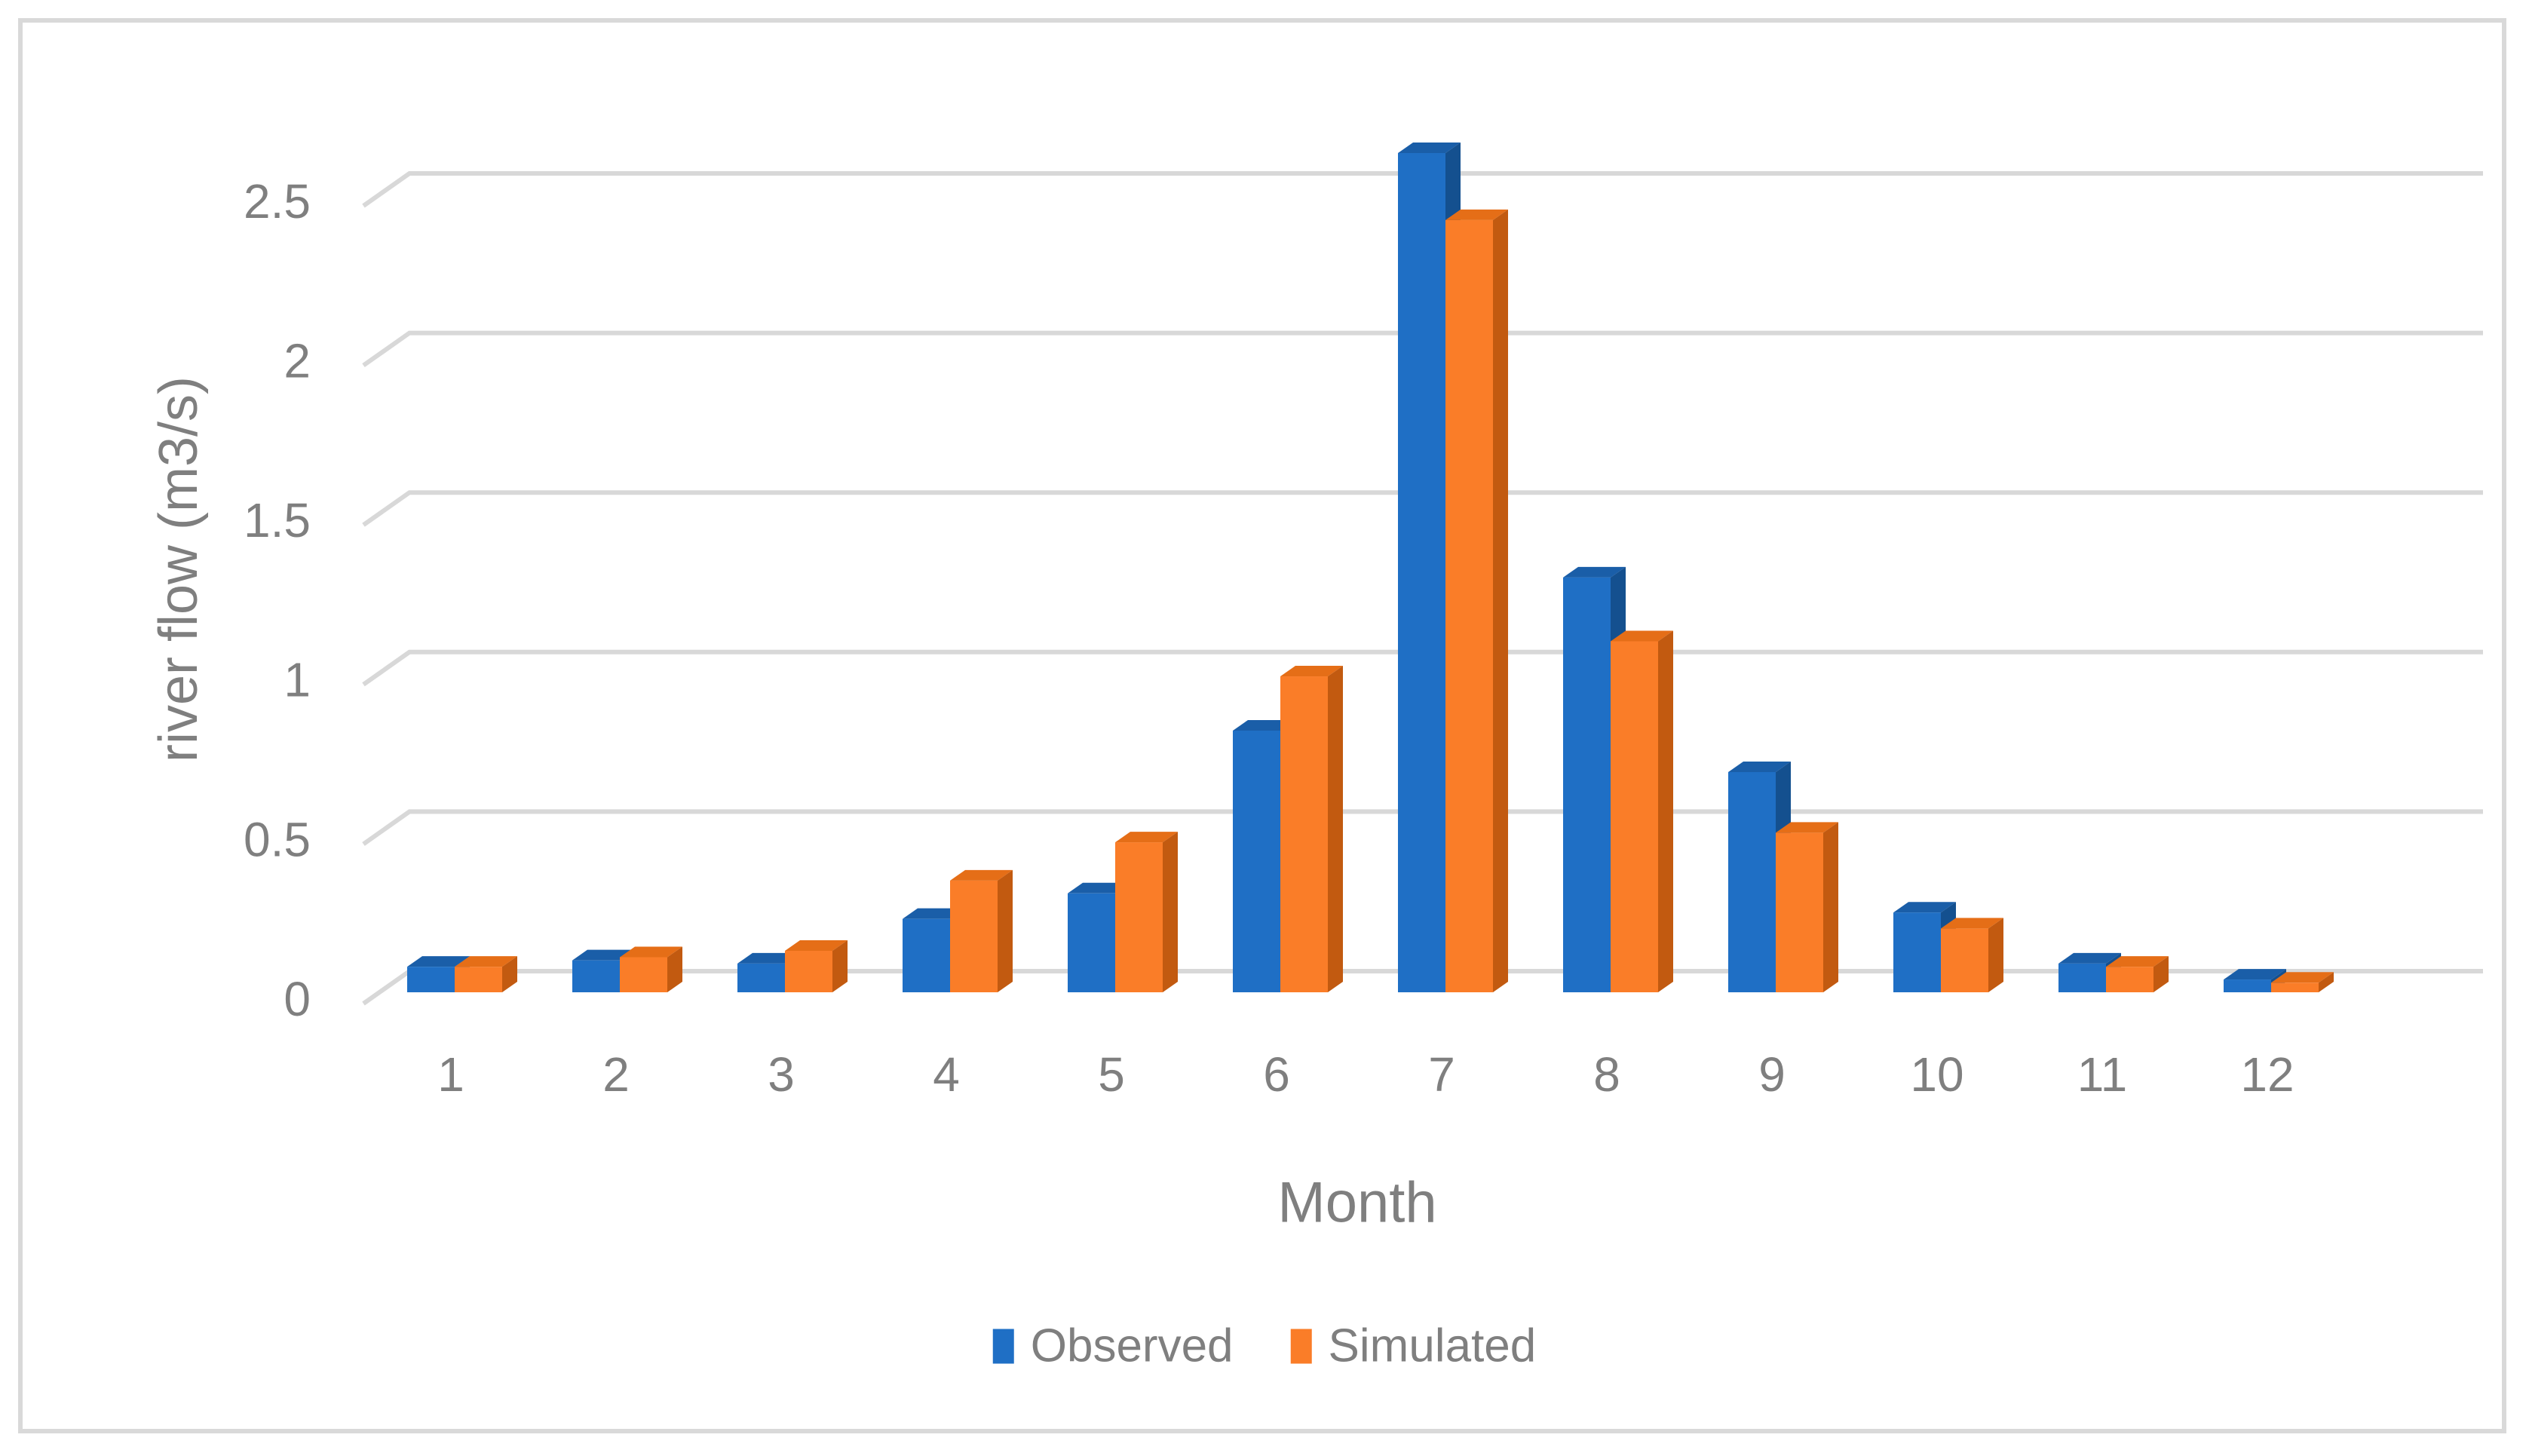 This screenshot has height=1456, width=2529. I want to click on x-tick-label: 12, so click(2267, 1074).